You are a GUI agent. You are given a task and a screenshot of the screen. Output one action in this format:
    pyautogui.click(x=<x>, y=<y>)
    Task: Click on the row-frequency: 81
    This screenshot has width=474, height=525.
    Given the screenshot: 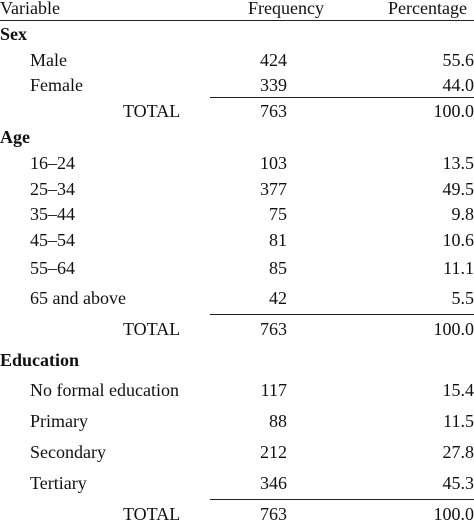 What is the action you would take?
    pyautogui.click(x=278, y=240)
    